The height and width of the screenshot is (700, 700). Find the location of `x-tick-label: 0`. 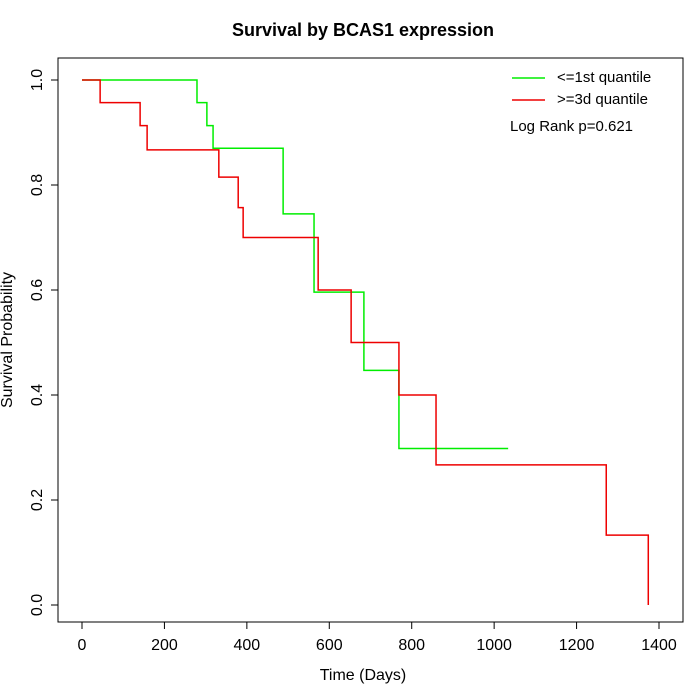

x-tick-label: 0 is located at coordinates (82, 645).